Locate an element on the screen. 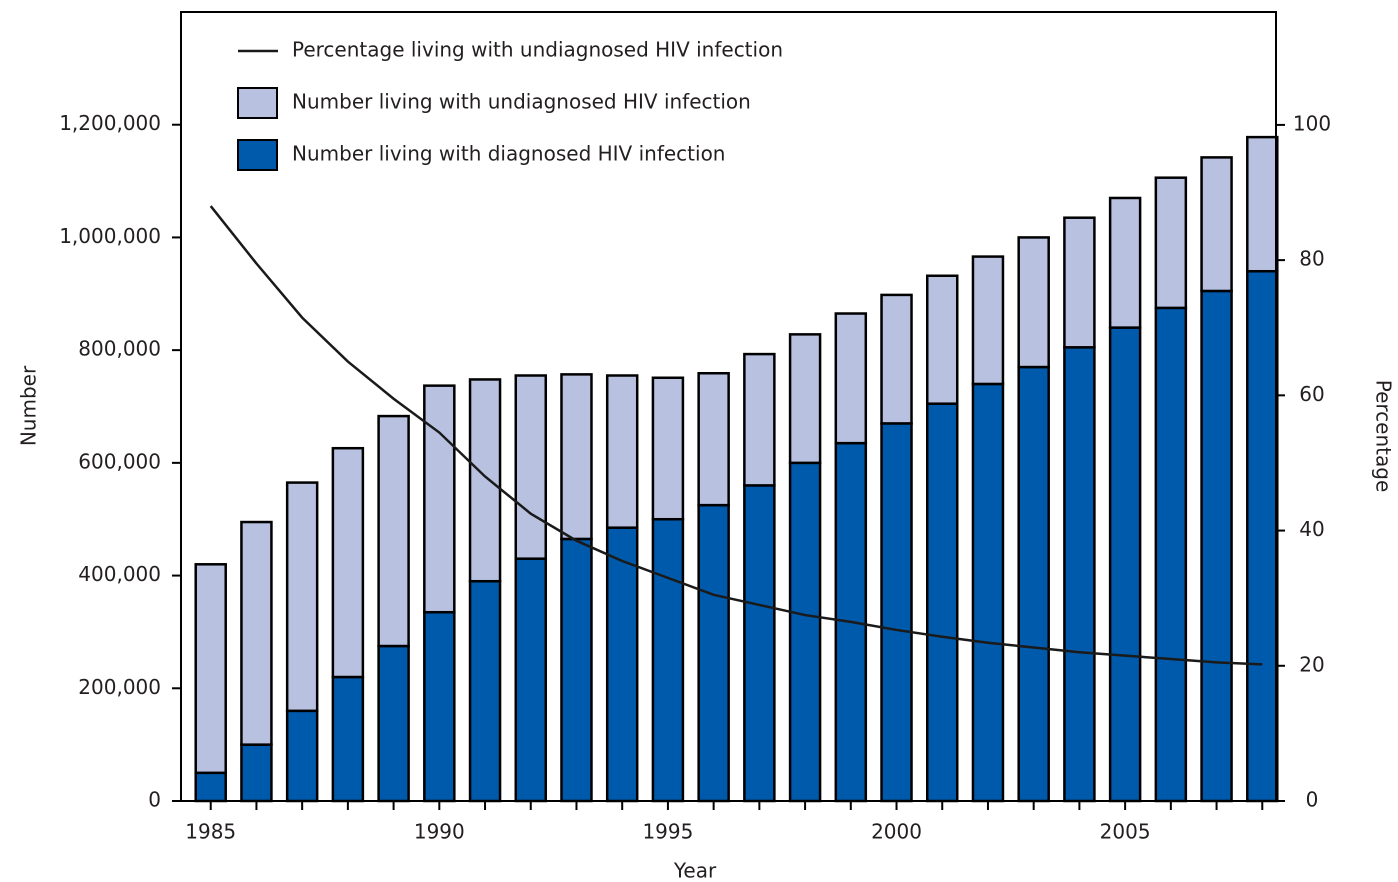 This screenshot has width=1398, height=882. y2-tick-label: 40 is located at coordinates (1311, 529).